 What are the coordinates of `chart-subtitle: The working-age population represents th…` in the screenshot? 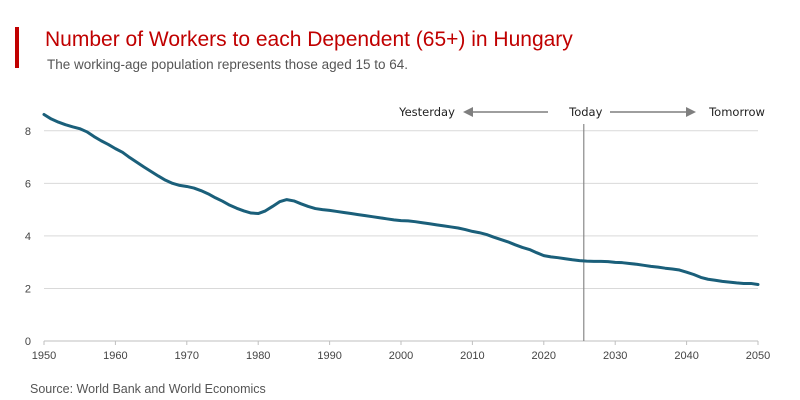 It's located at (227, 64).